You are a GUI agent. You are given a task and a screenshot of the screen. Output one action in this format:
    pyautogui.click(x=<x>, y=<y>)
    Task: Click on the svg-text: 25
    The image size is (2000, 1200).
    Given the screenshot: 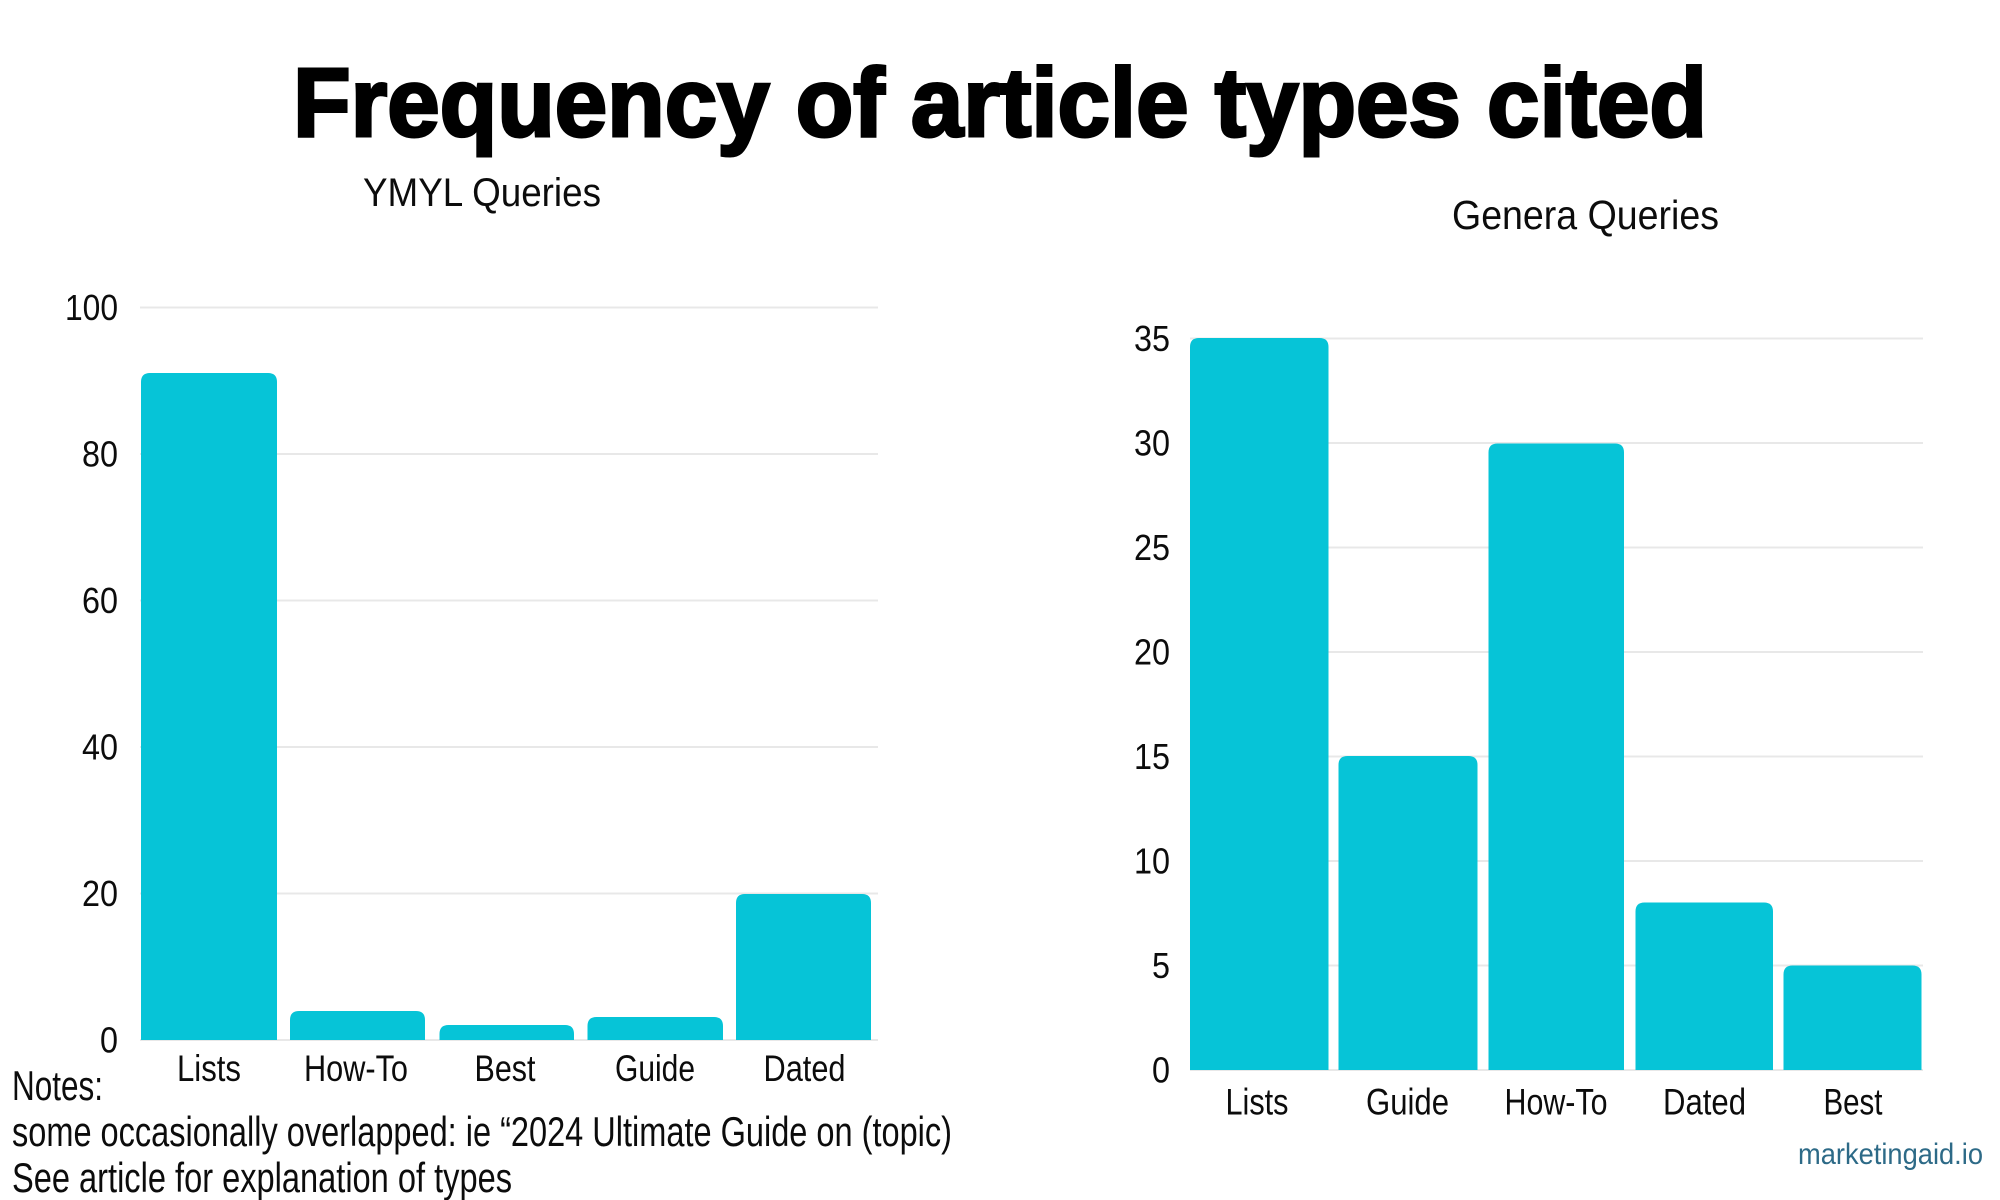 What is the action you would take?
    pyautogui.click(x=1152, y=547)
    